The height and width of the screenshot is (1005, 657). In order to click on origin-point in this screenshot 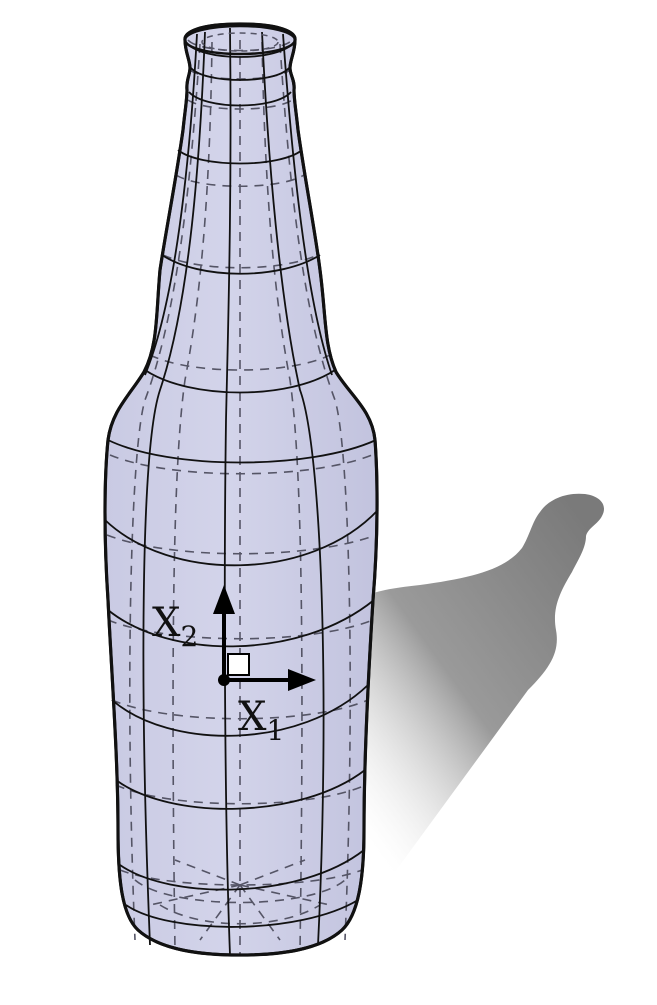, I will do `click(224, 680)`.